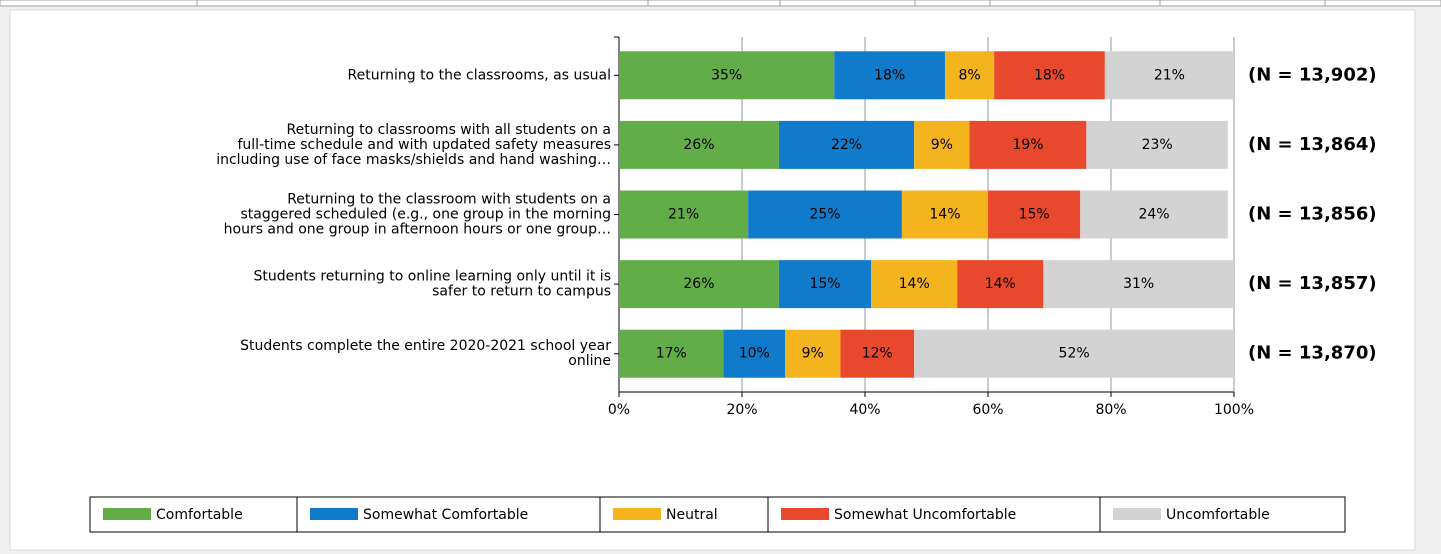  Describe the element at coordinates (1312, 283) in the screenshot. I see `n-annotation: (N = 13,857)` at that location.